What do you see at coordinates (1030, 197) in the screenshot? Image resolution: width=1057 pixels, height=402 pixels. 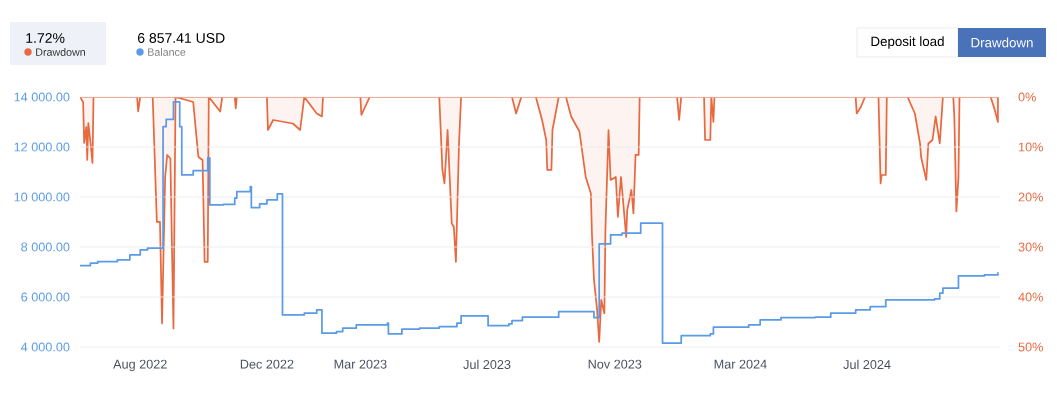 I see `y2-tick-label: 20%` at bounding box center [1030, 197].